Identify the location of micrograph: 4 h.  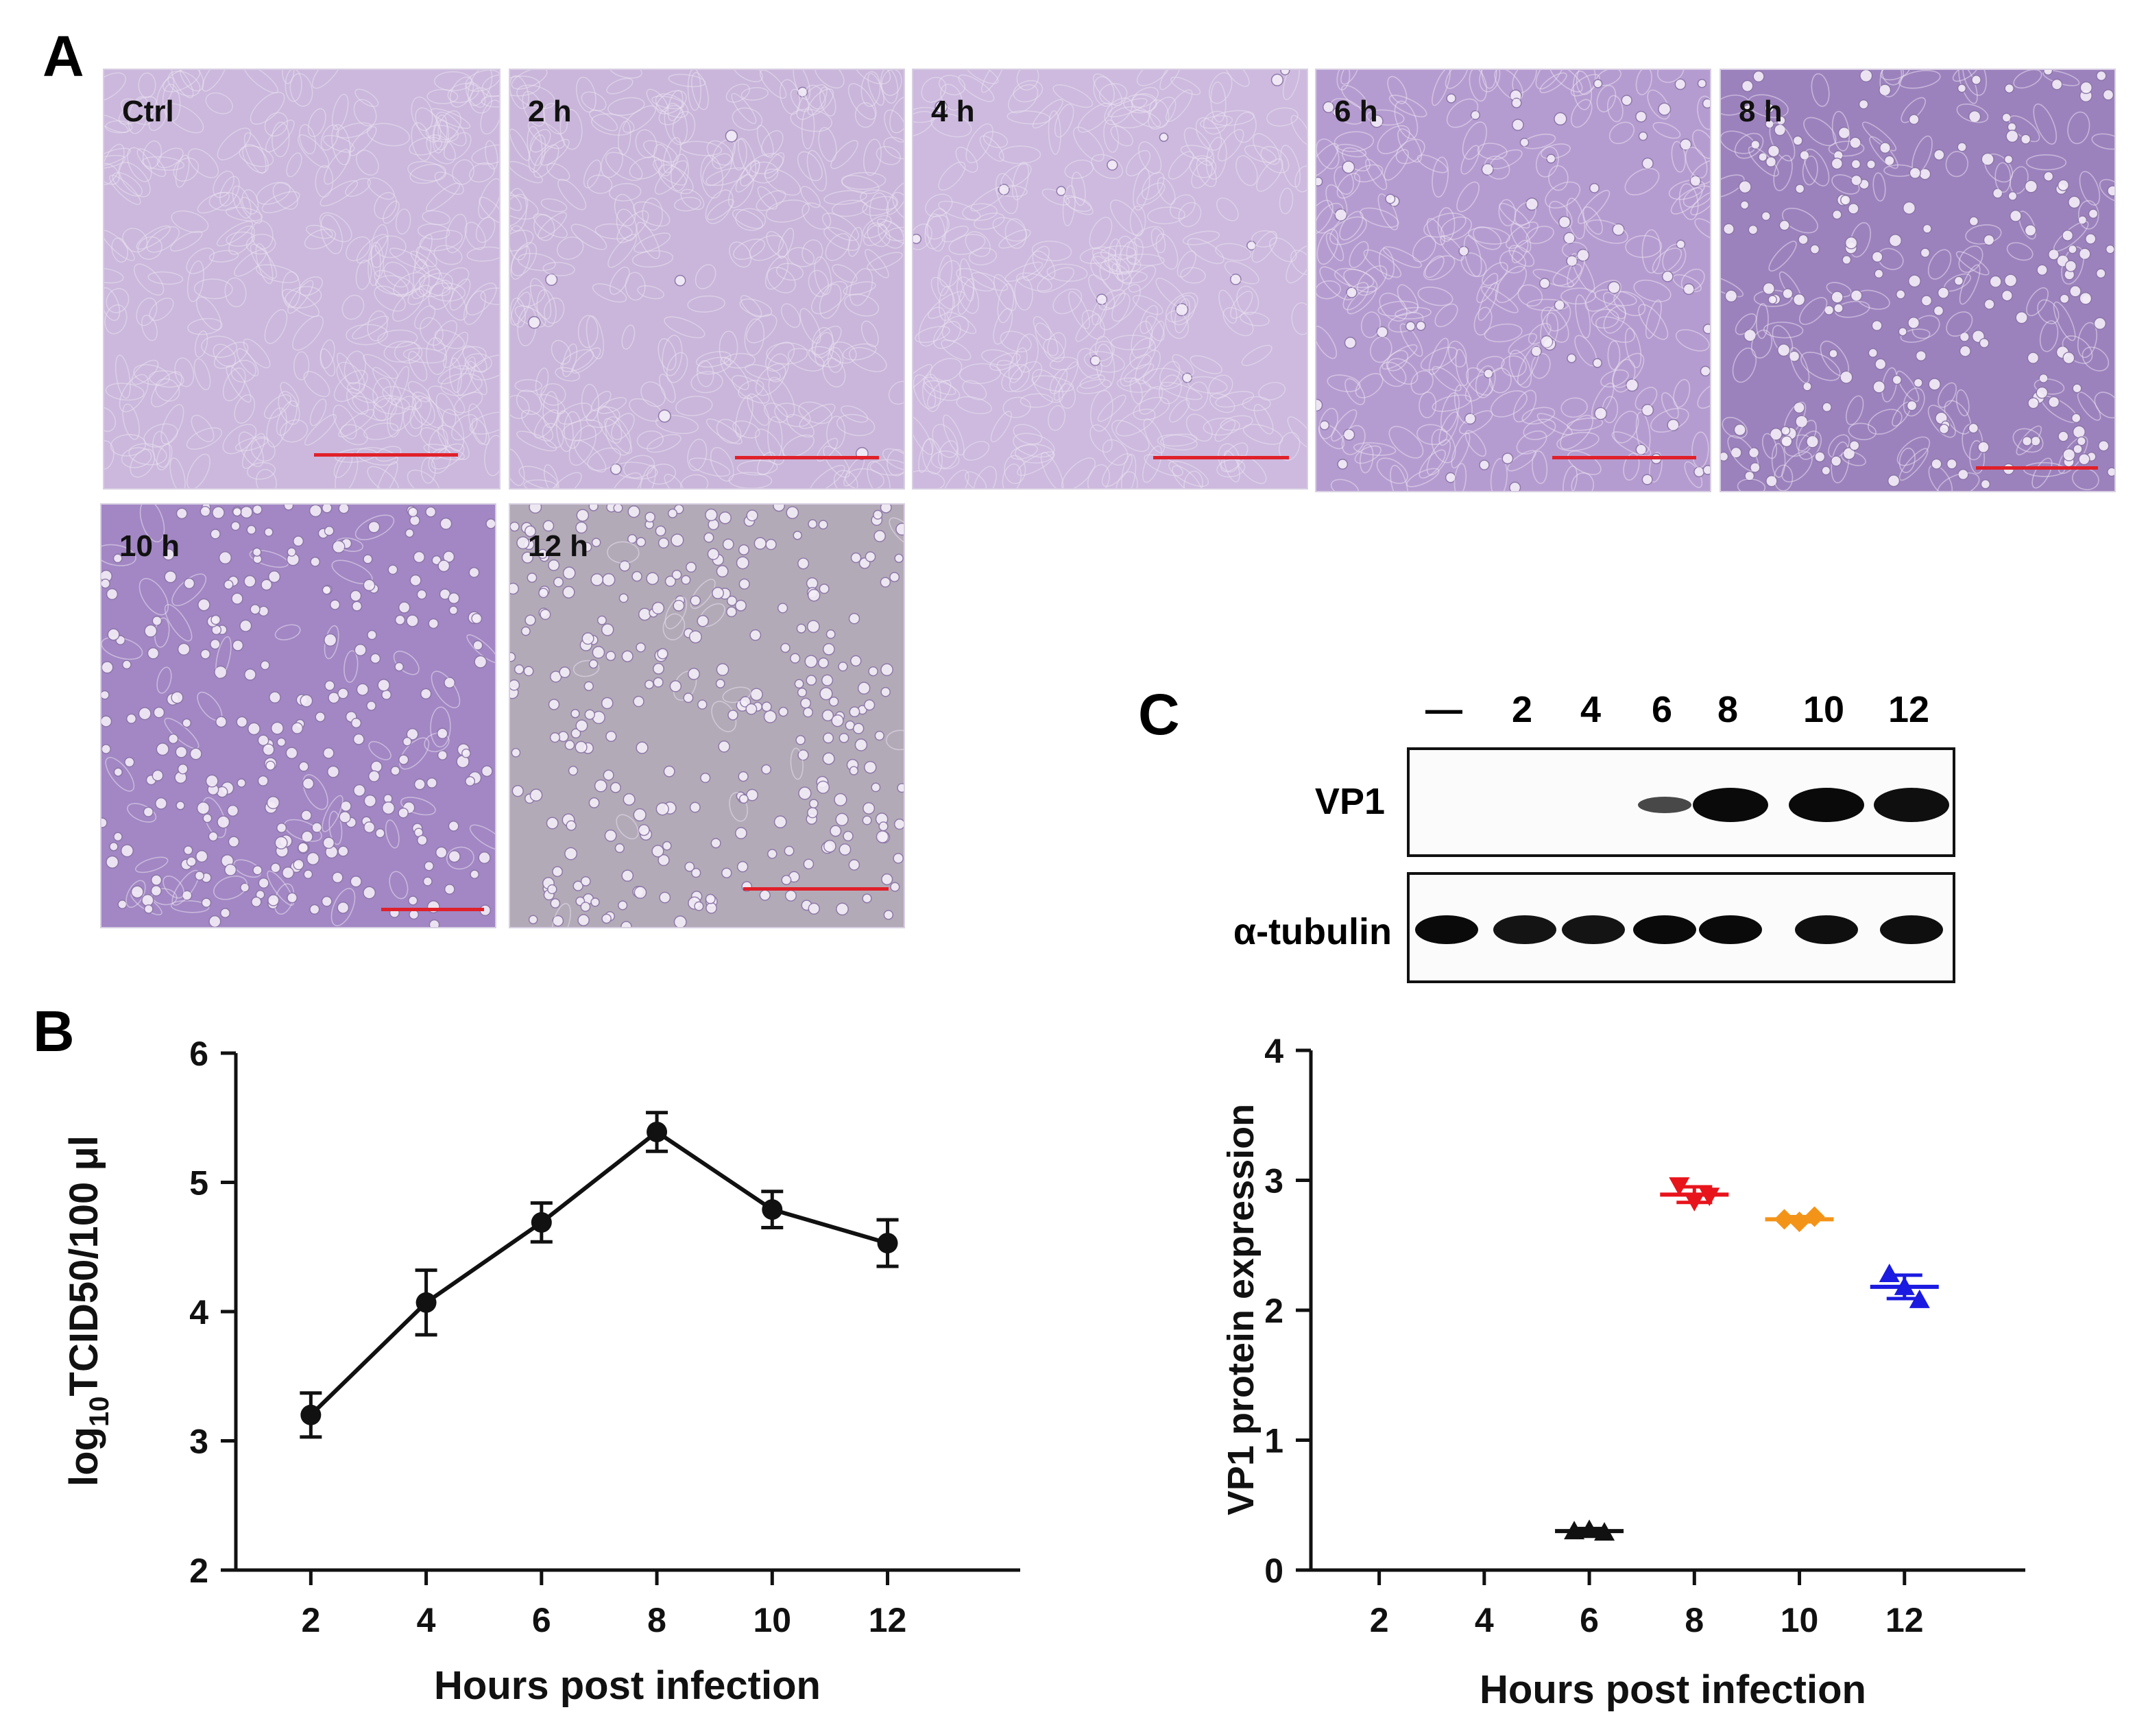
(1110, 279).